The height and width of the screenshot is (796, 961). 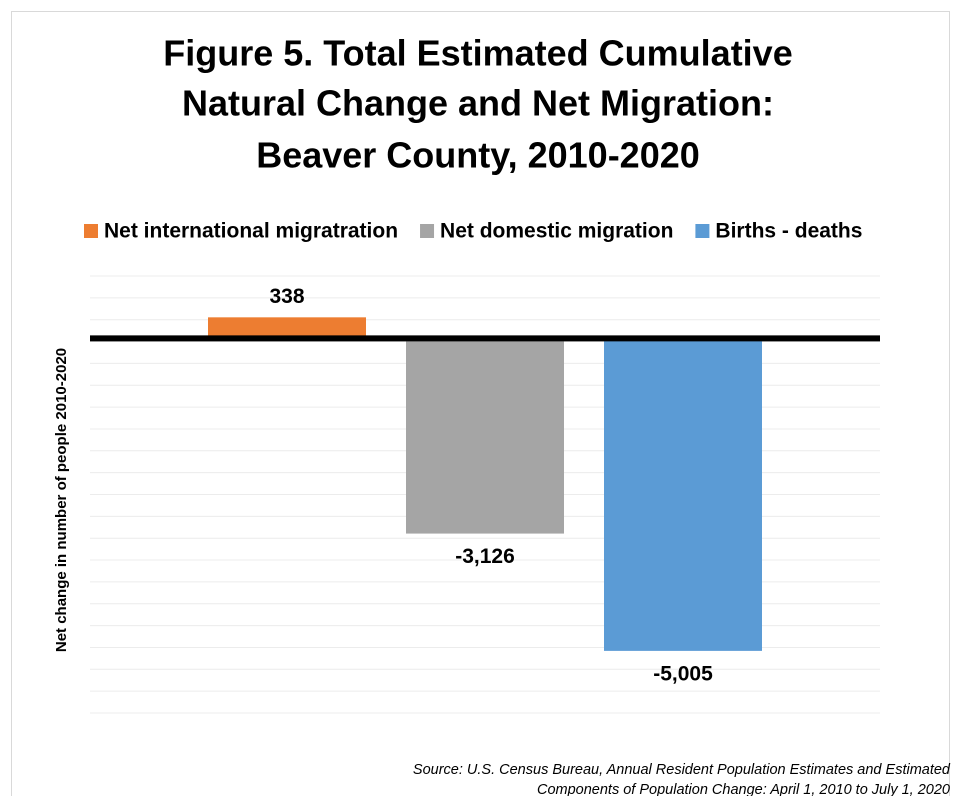 I want to click on data-label: -5,005, so click(x=683, y=673).